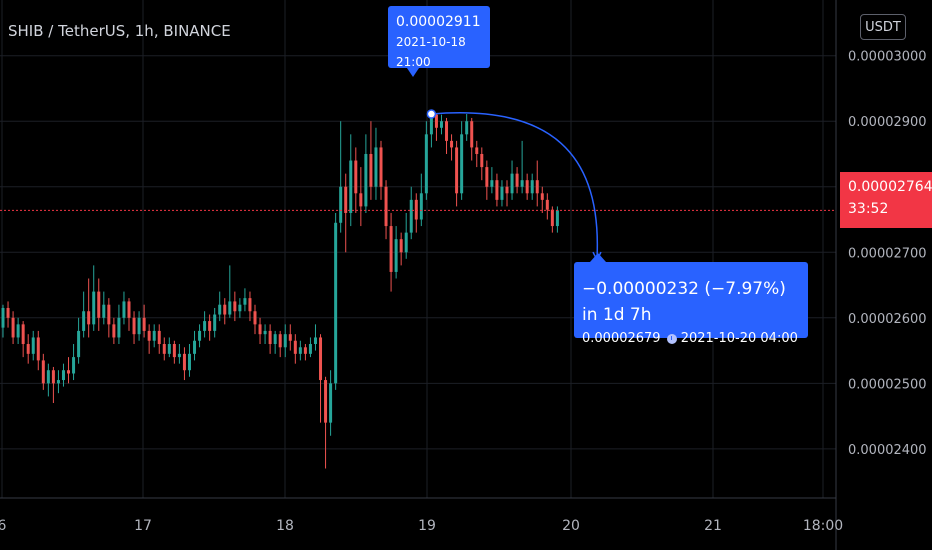 Image resolution: width=932 pixels, height=550 pixels. Describe the element at coordinates (438, 22) in the screenshot. I see `high-price-value: 0.00002911` at that location.